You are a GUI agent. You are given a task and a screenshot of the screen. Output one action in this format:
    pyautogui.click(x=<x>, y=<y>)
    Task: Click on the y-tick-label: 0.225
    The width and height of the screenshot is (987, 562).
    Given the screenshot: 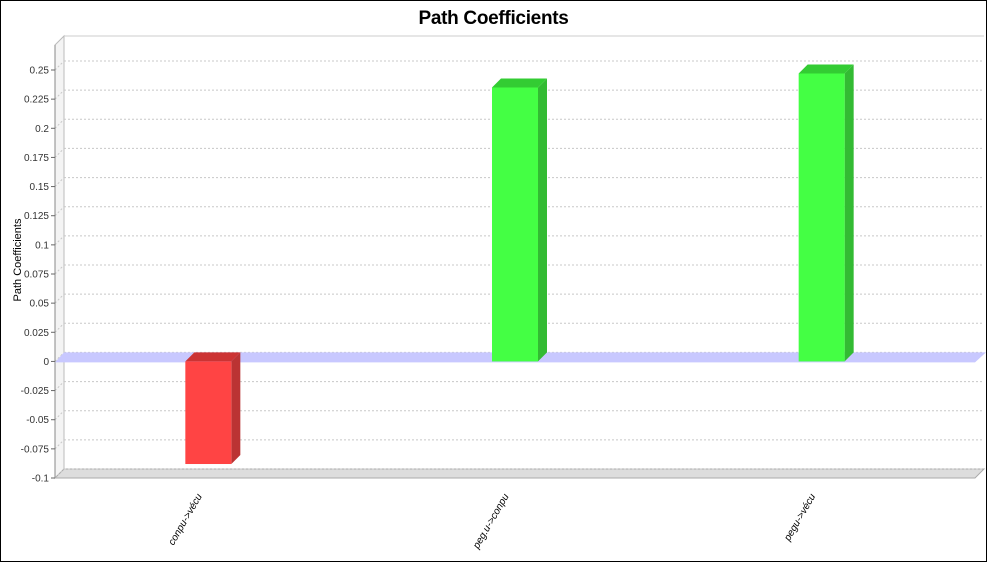 What is the action you would take?
    pyautogui.click(x=36, y=100)
    